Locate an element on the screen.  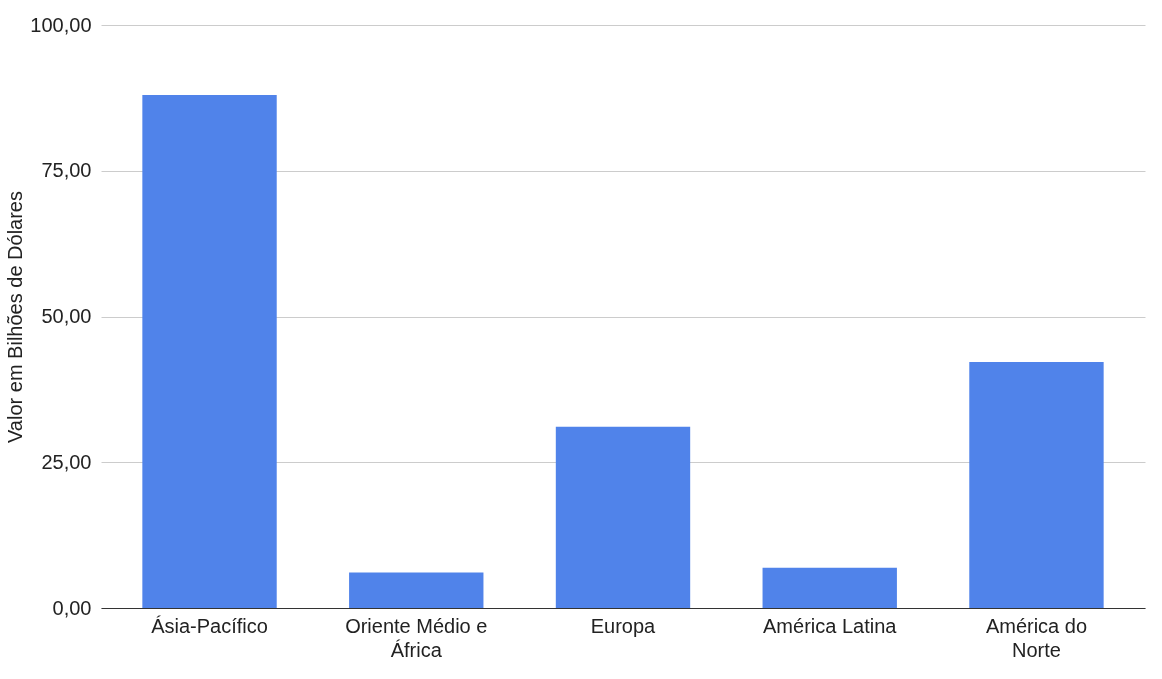
y-tick-label: 100,00 is located at coordinates (61, 24).